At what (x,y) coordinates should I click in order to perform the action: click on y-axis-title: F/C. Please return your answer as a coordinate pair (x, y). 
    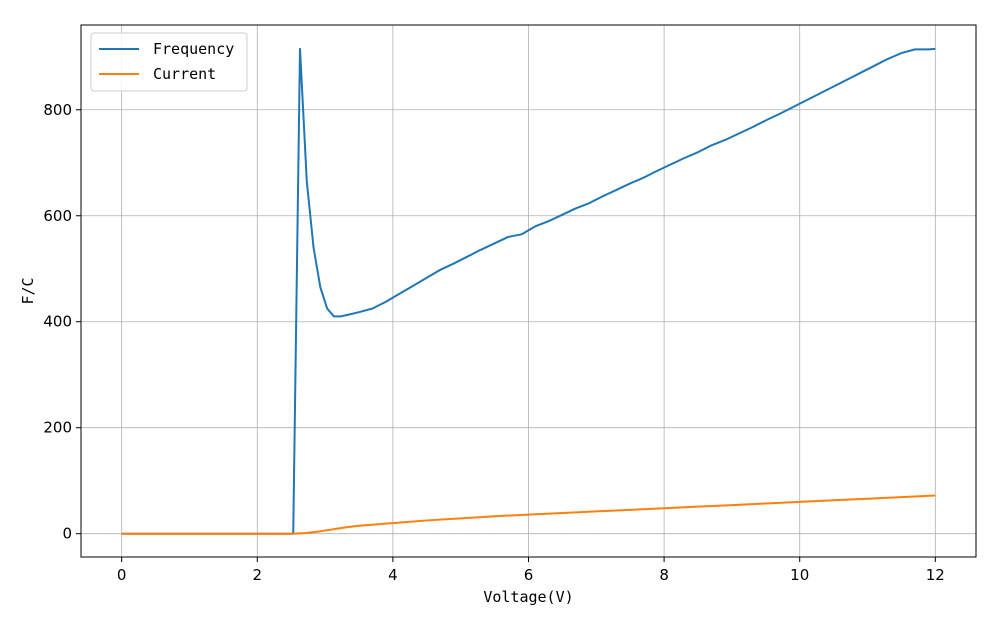
    Looking at the image, I should click on (28, 290).